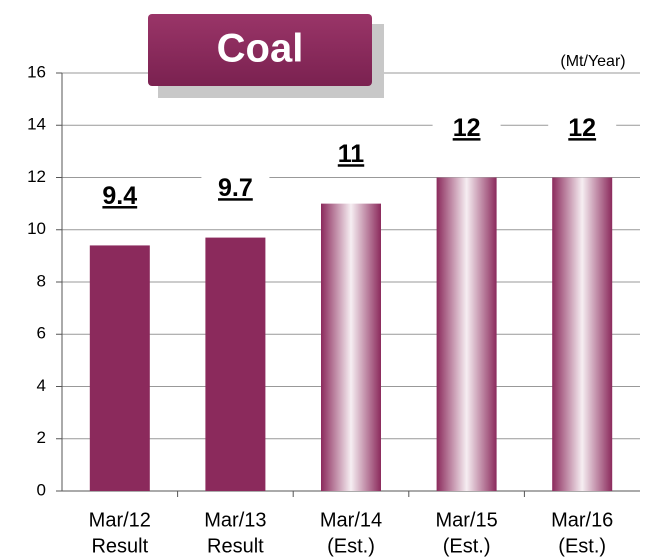 The height and width of the screenshot is (558, 654). Describe the element at coordinates (582, 520) in the screenshot. I see `x-tick-label: Mar/16` at that location.